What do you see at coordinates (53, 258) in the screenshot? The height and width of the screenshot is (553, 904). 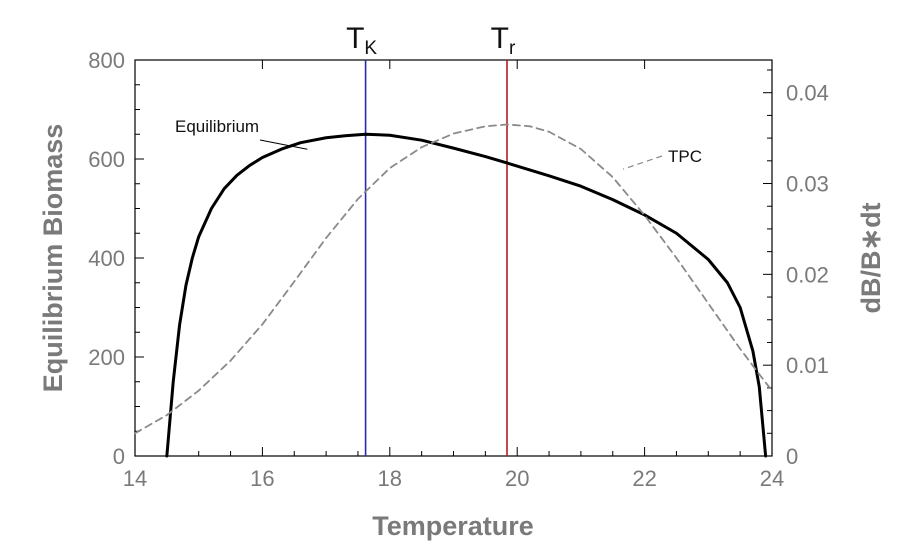 I see `y-axis-title: Equilibrium Biomass` at bounding box center [53, 258].